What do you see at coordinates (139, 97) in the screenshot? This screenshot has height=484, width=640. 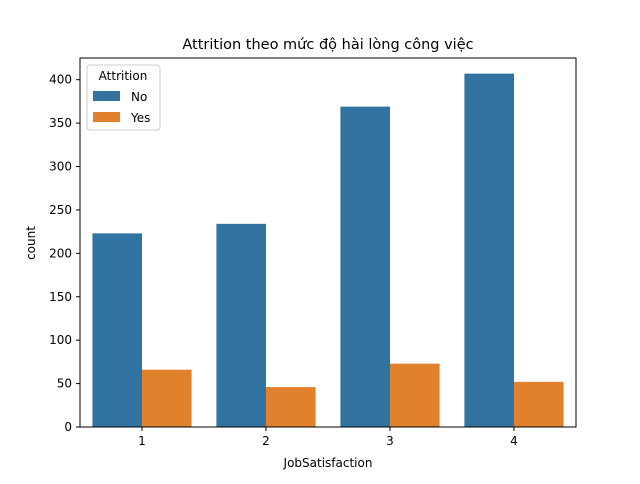 I see `legend-label-no: No` at bounding box center [139, 97].